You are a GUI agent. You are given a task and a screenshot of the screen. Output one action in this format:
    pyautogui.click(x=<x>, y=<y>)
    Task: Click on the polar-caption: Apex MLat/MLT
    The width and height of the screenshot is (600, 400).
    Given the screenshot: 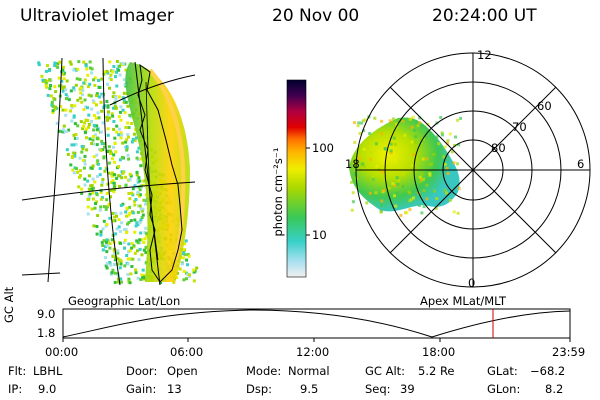 What is the action you would take?
    pyautogui.click(x=463, y=301)
    